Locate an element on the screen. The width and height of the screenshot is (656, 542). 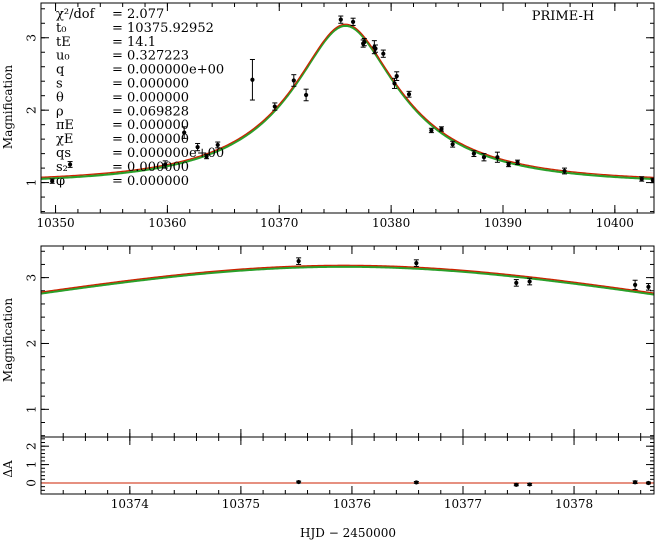
param-symbol: ρ is located at coordinates (60, 111).